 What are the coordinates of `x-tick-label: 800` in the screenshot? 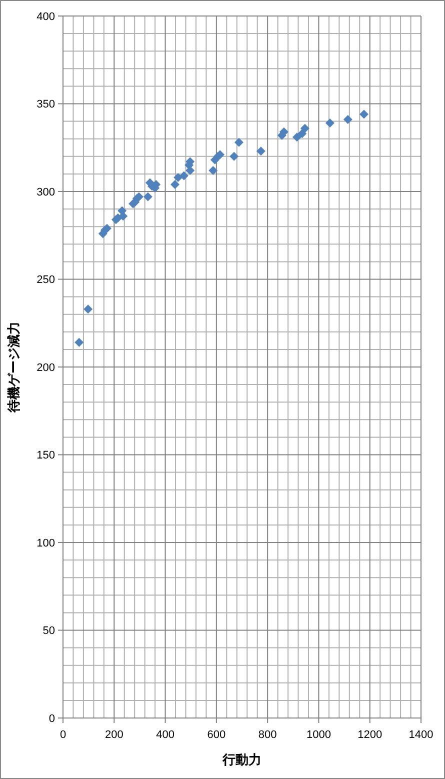 It's located at (267, 735).